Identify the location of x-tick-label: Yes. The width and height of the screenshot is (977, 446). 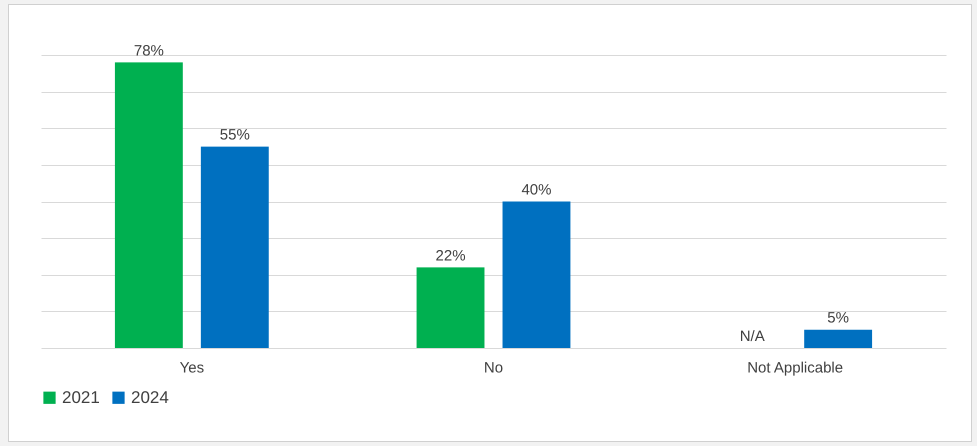
(192, 368).